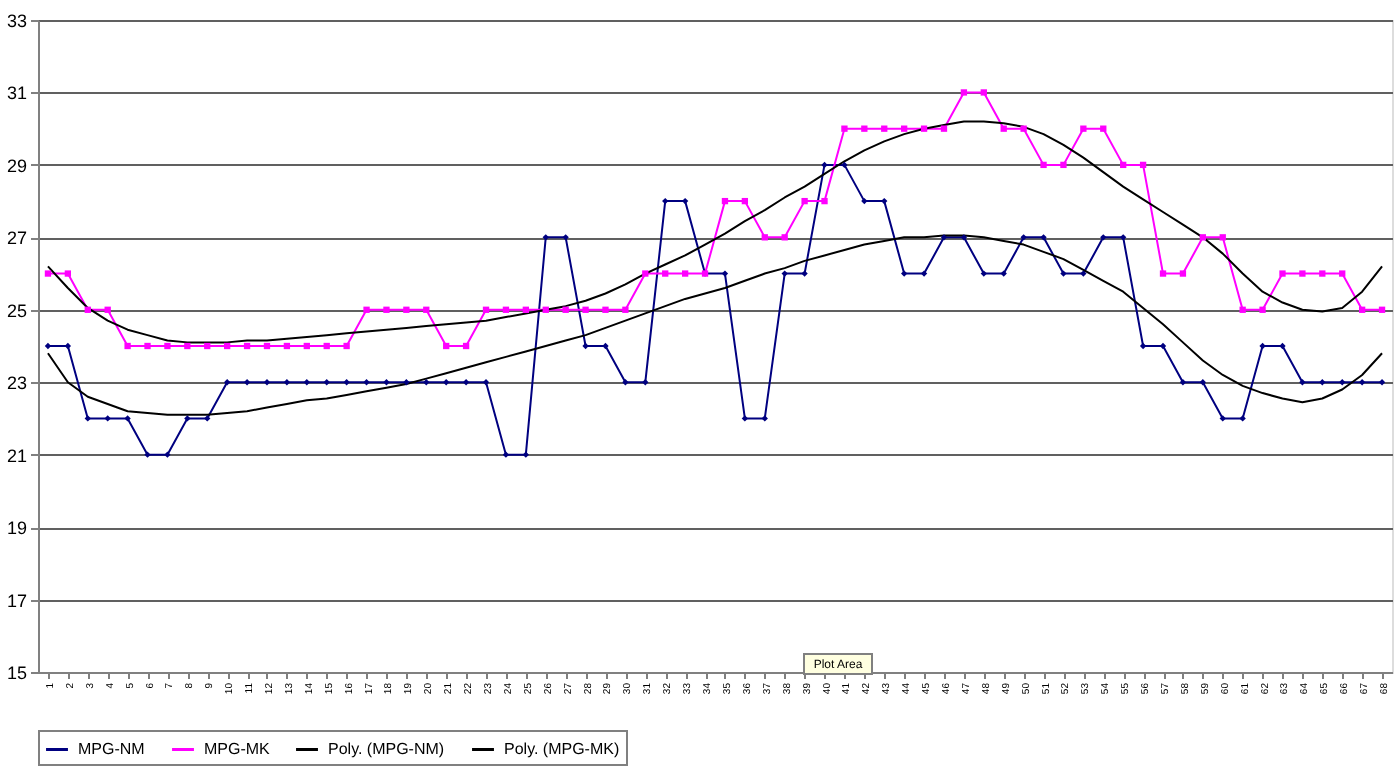 The width and height of the screenshot is (1400, 774). Describe the element at coordinates (16, 21) in the screenshot. I see `y-tick-label: 33` at that location.